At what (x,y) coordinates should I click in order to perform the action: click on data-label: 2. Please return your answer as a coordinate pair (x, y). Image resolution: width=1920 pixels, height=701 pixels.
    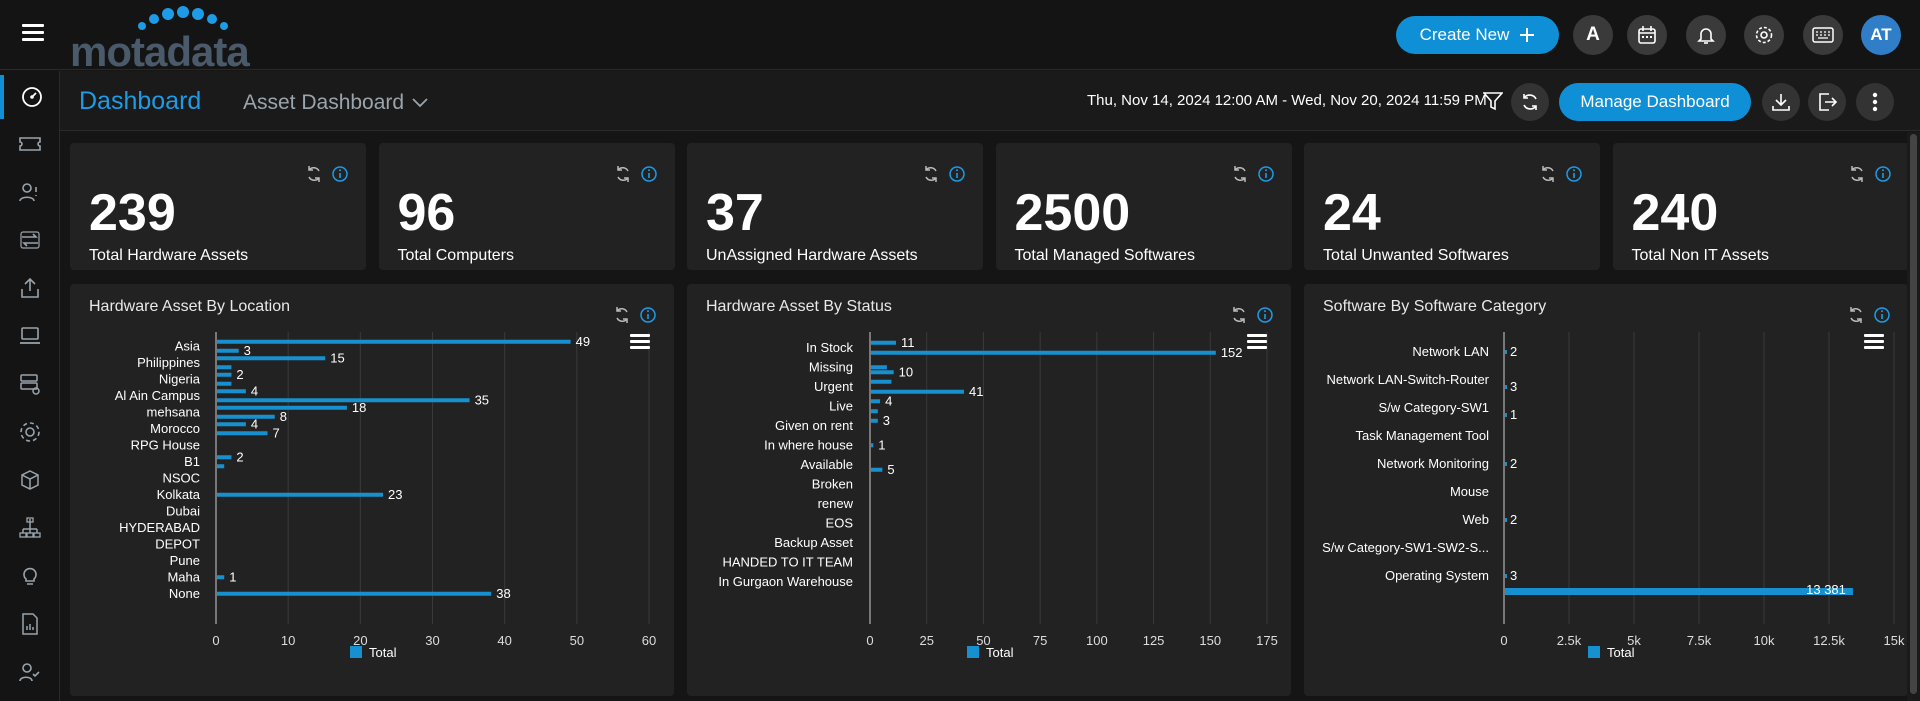
    Looking at the image, I should click on (1513, 351).